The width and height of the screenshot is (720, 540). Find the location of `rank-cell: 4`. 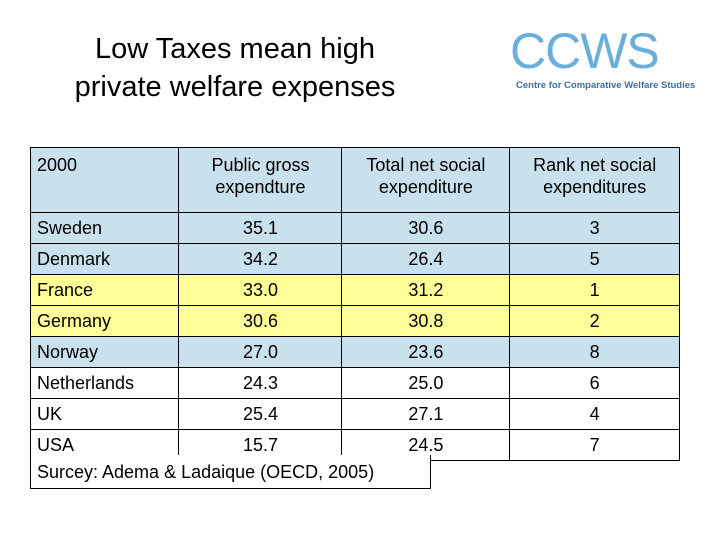

rank-cell: 4 is located at coordinates (594, 414).